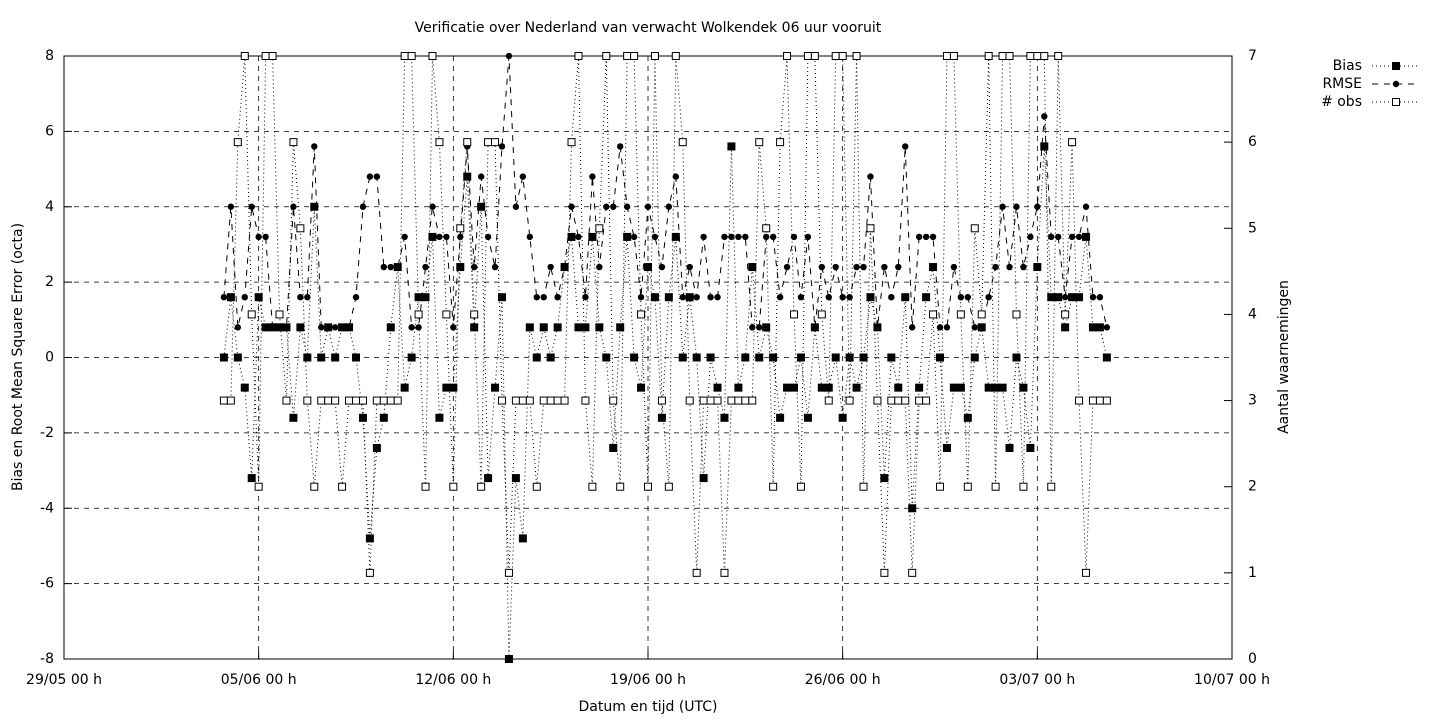  What do you see at coordinates (49, 282) in the screenshot?
I see `y-tick-label: 2` at bounding box center [49, 282].